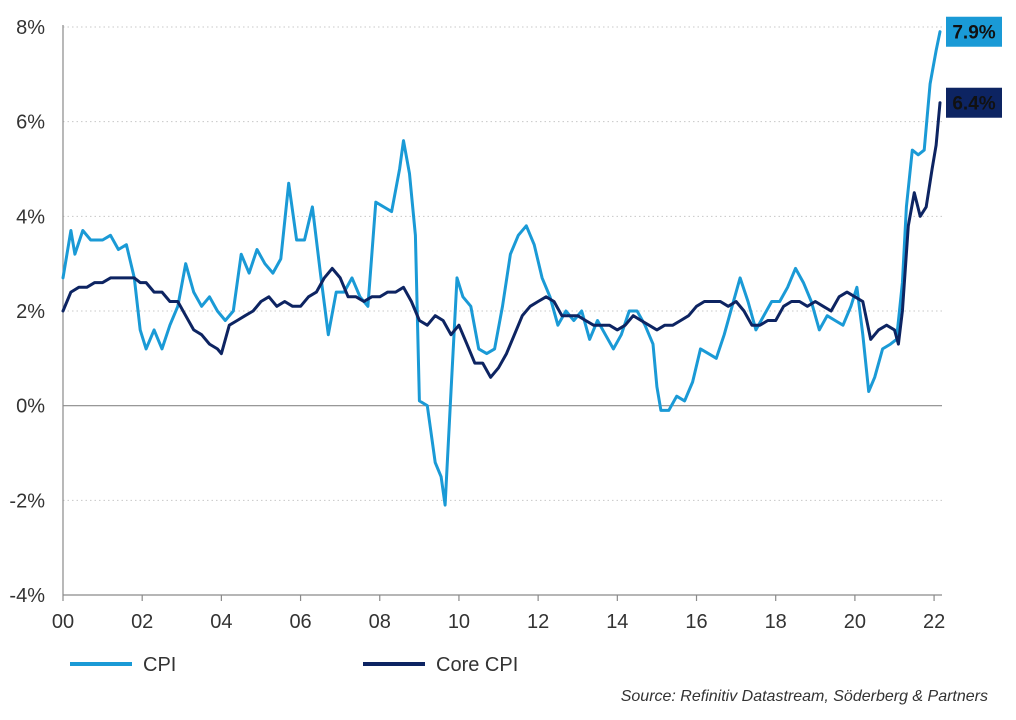 This screenshot has width=1016, height=720. What do you see at coordinates (776, 622) in the screenshot?
I see `x-tick-label: 18` at bounding box center [776, 622].